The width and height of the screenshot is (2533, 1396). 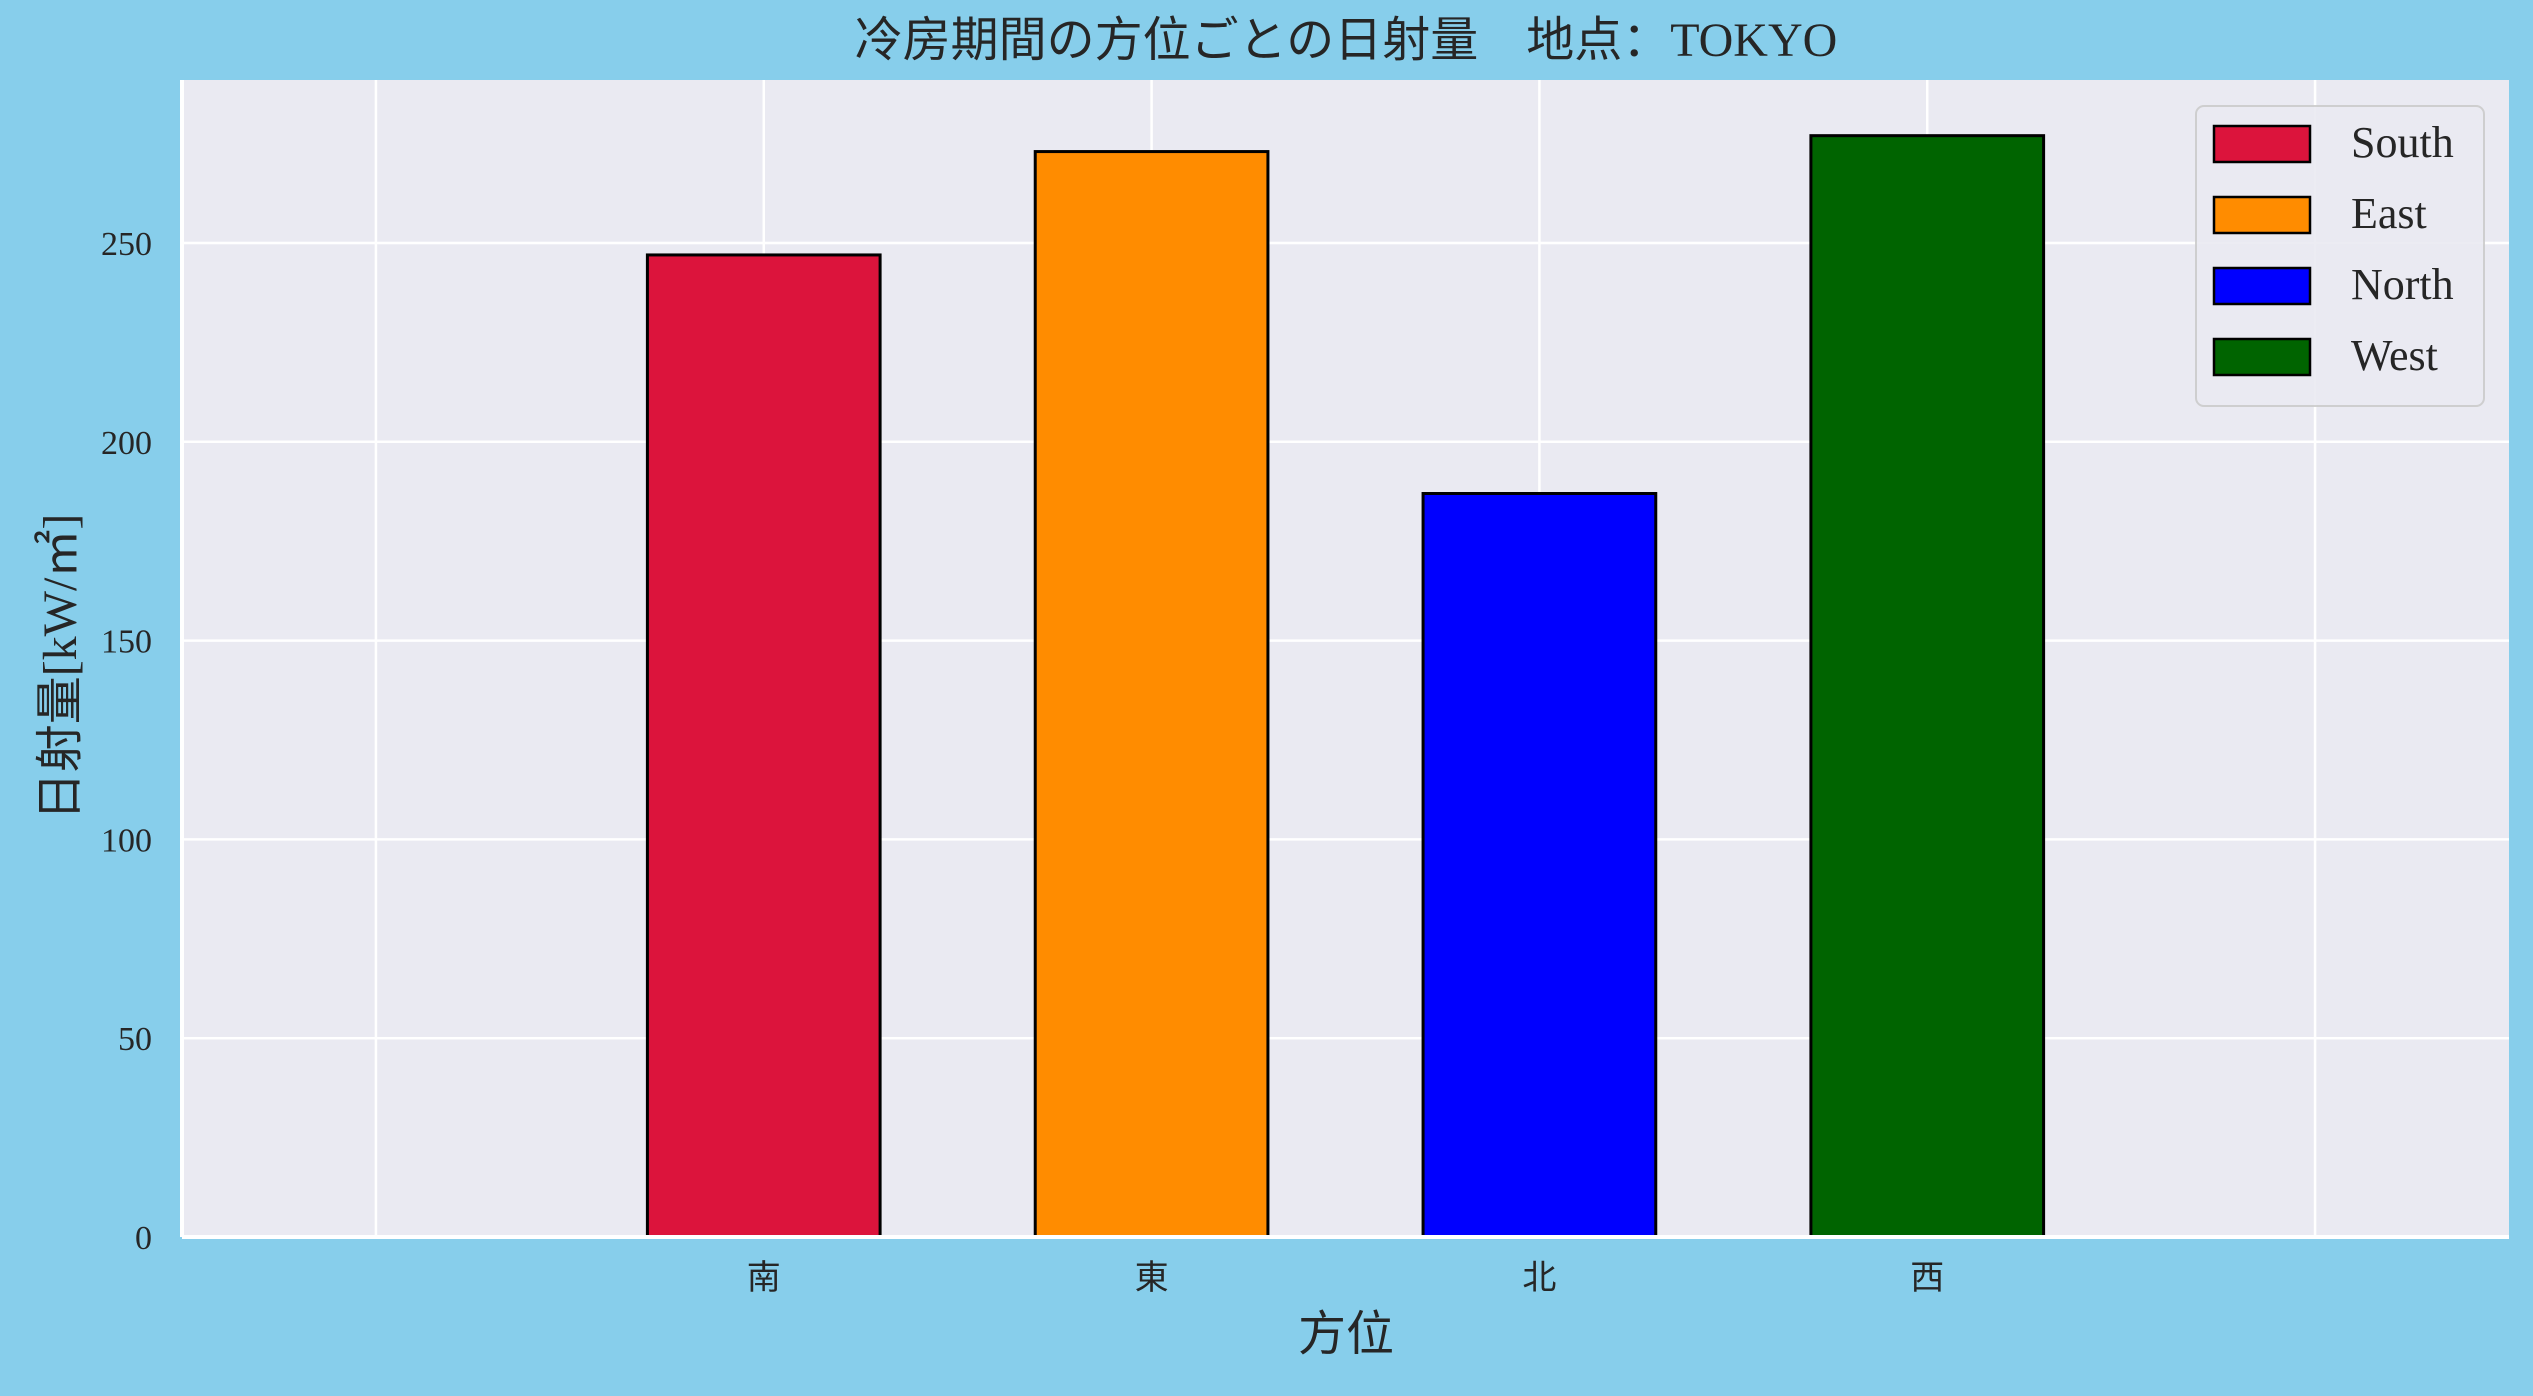 What do you see at coordinates (763, 746) in the screenshot?
I see `bar-south` at bounding box center [763, 746].